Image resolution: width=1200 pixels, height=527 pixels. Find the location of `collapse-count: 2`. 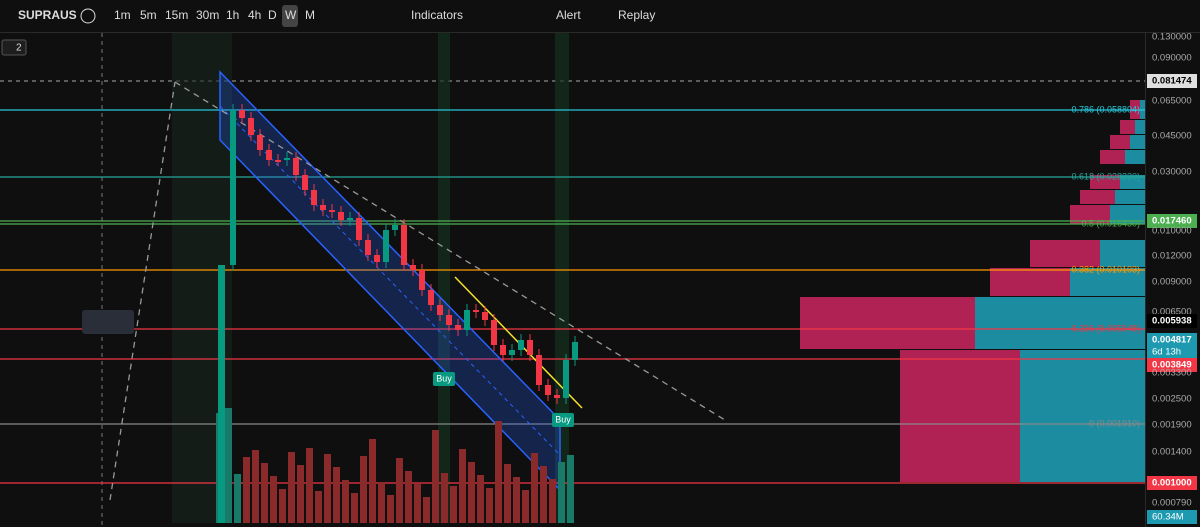

collapse-count: 2 is located at coordinates (19, 48).